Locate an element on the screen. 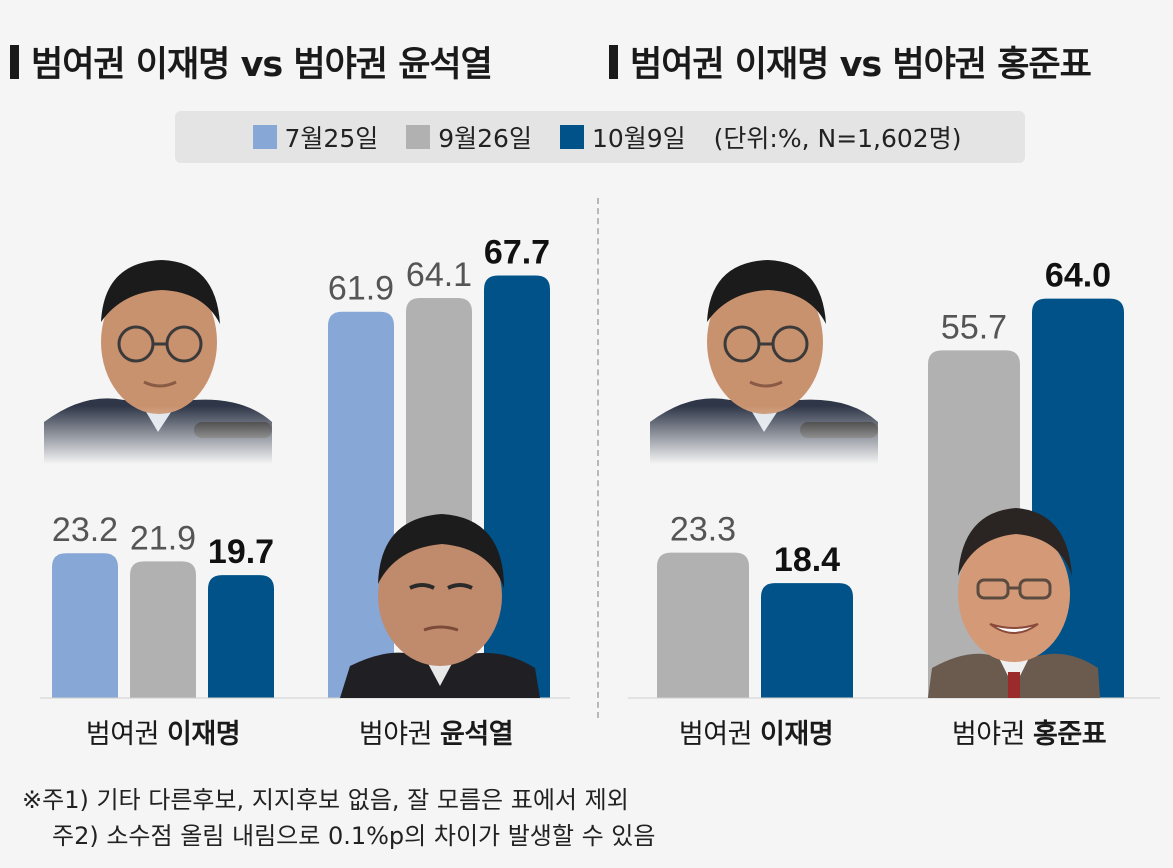  portrait-hong is located at coordinates (1014, 595).